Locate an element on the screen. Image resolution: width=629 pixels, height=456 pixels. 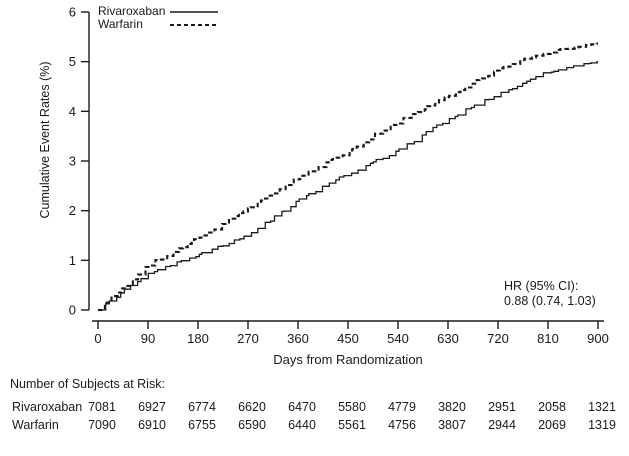
risk-count: 6774 is located at coordinates (202, 407).